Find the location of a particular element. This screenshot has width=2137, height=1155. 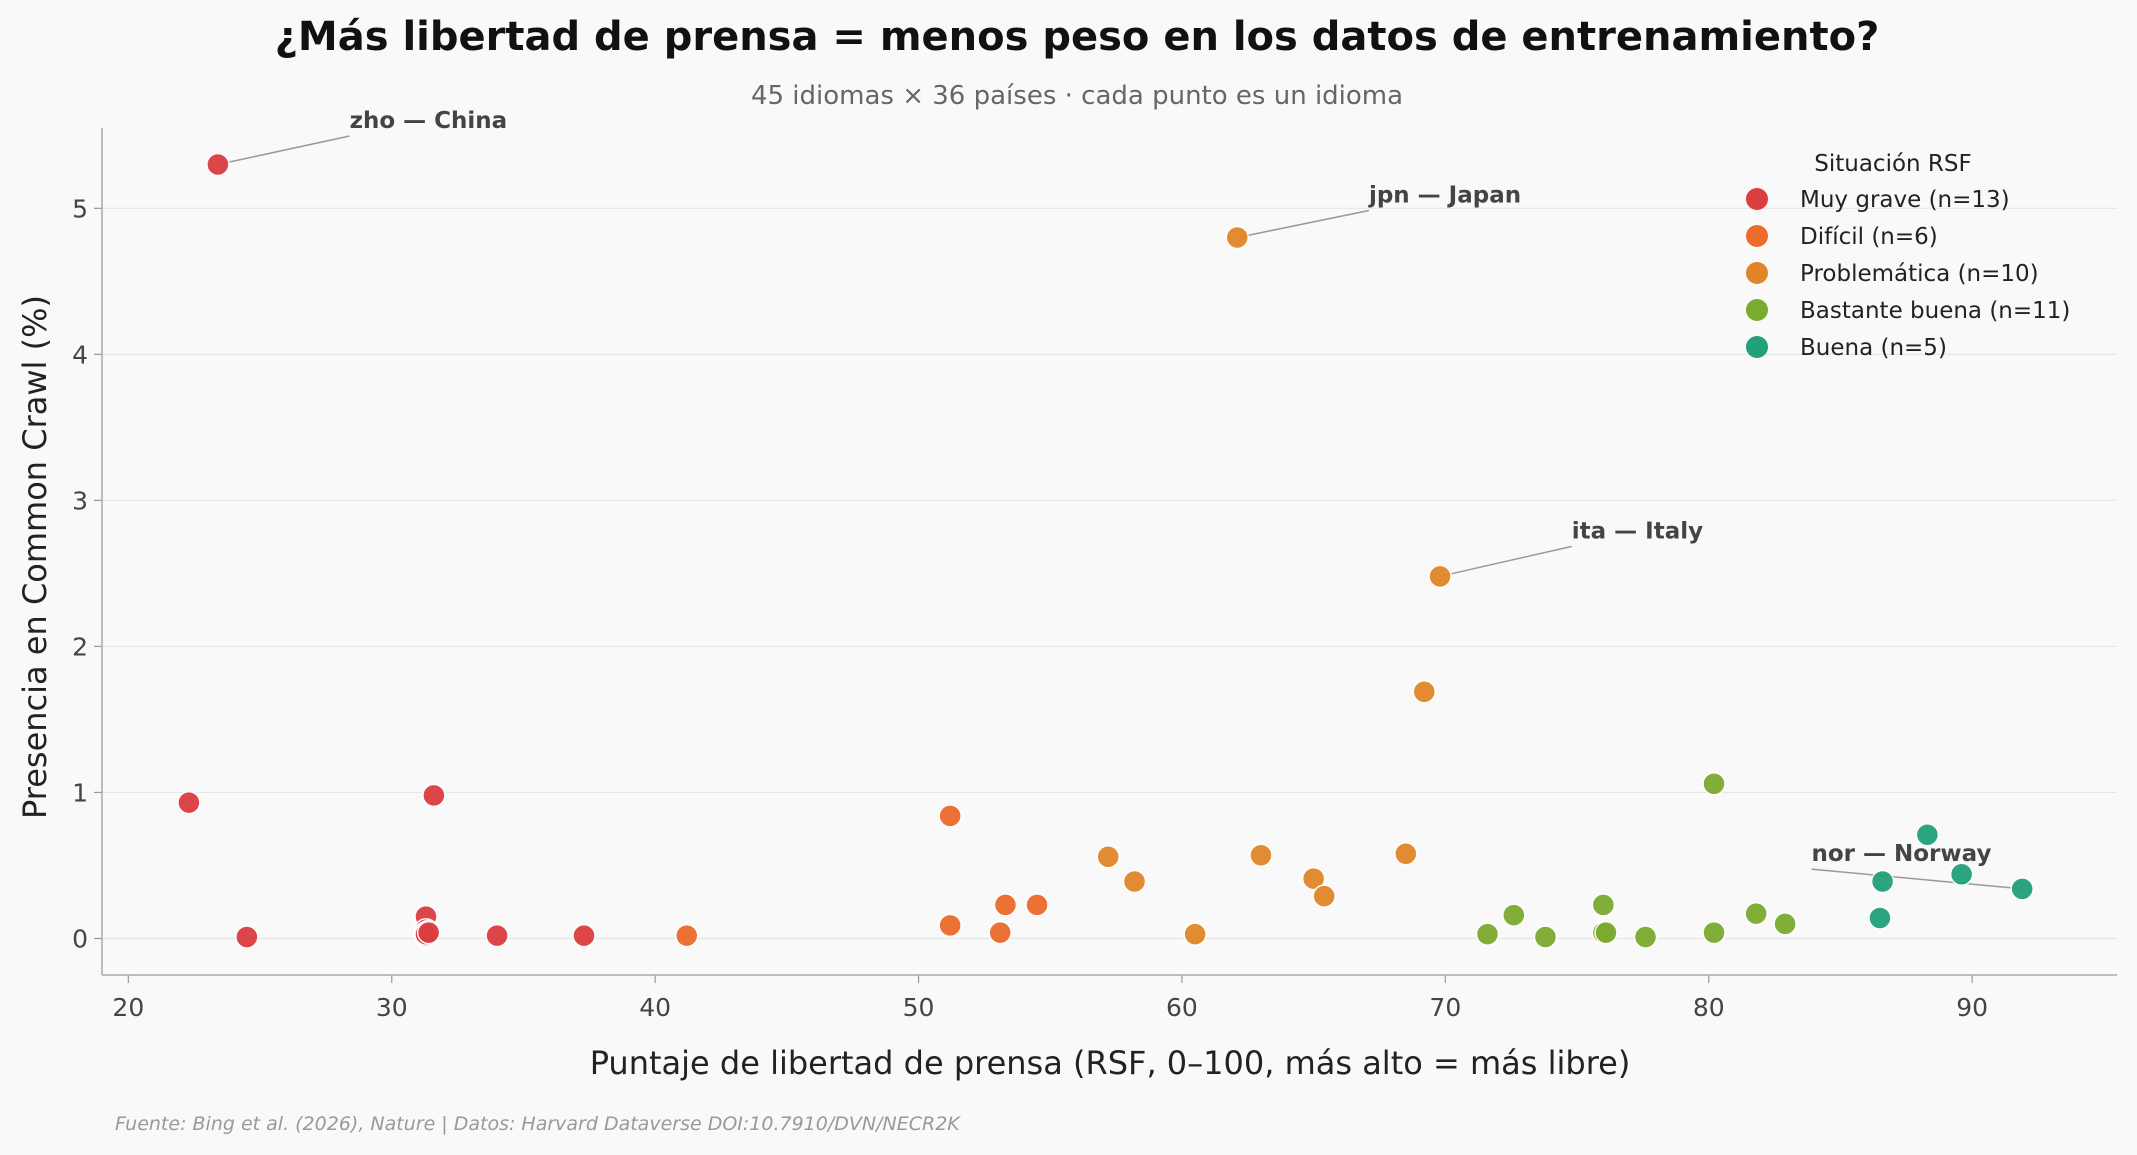

legend-title: Situación RSF is located at coordinates (1893, 164).